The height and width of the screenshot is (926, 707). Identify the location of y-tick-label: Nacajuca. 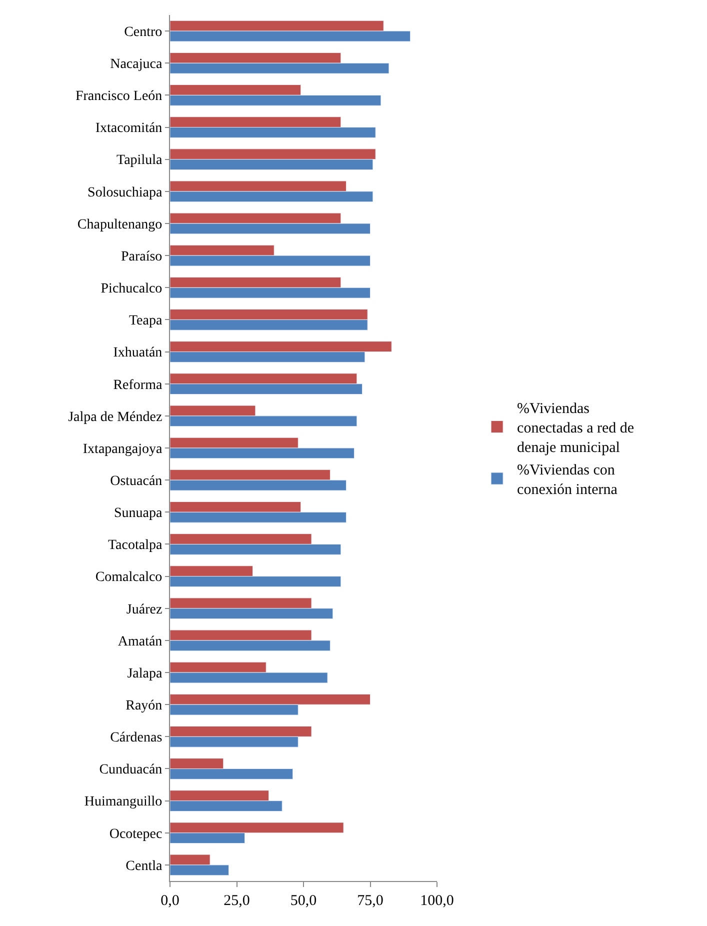
(136, 64).